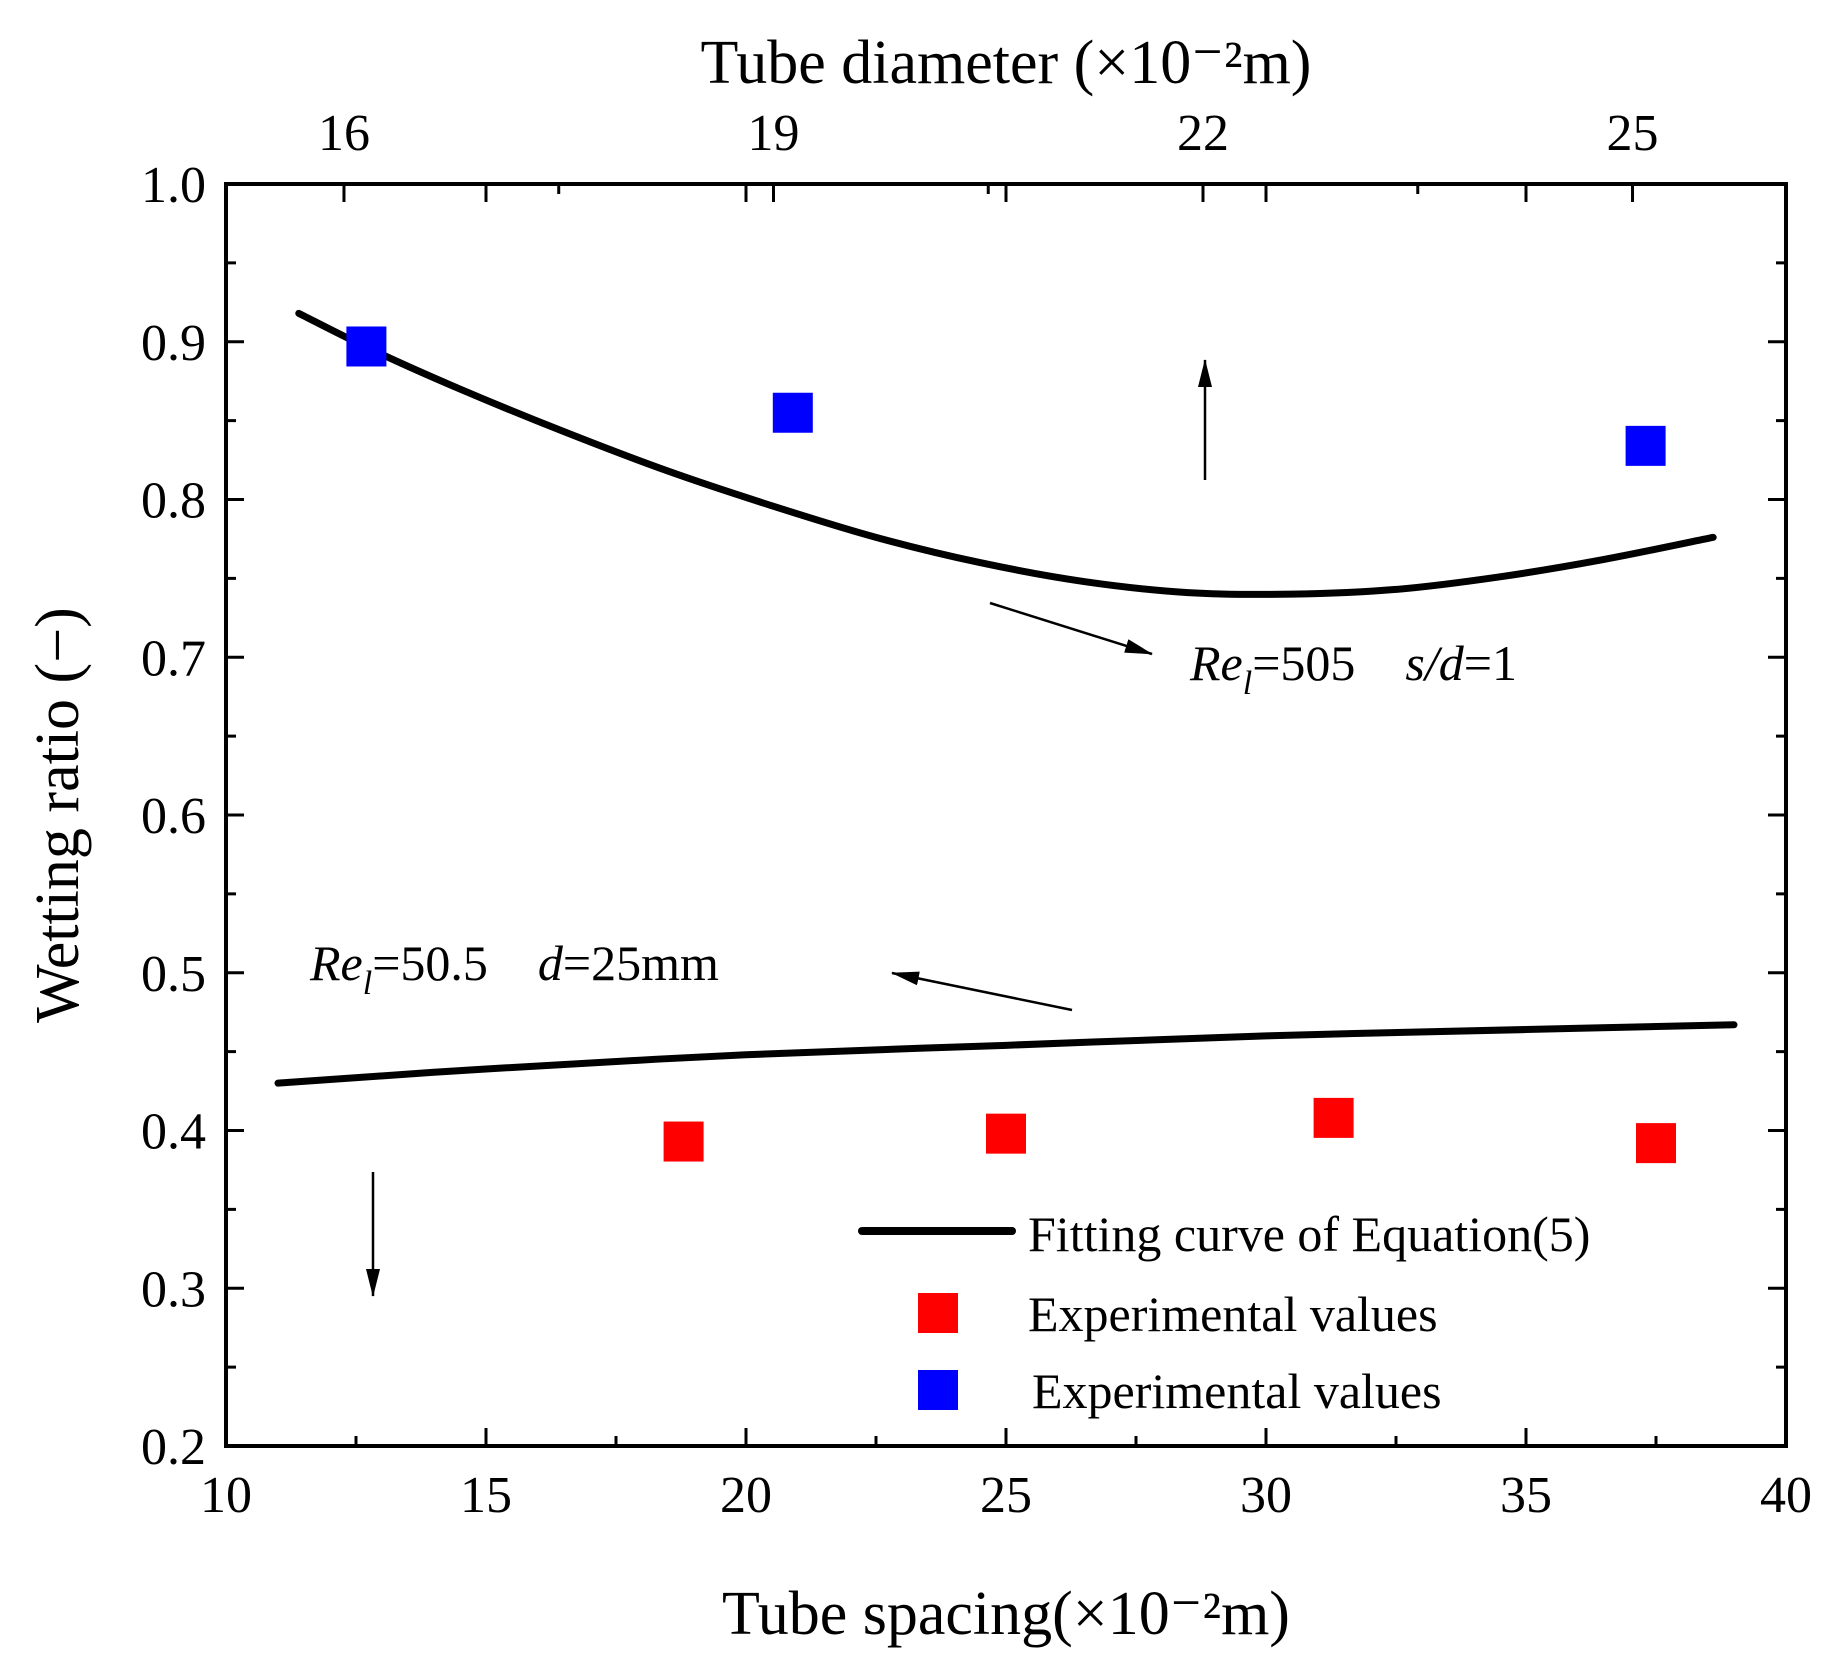 The width and height of the screenshot is (1834, 1665). What do you see at coordinates (938, 1313) in the screenshot?
I see `legend-red-swatch` at bounding box center [938, 1313].